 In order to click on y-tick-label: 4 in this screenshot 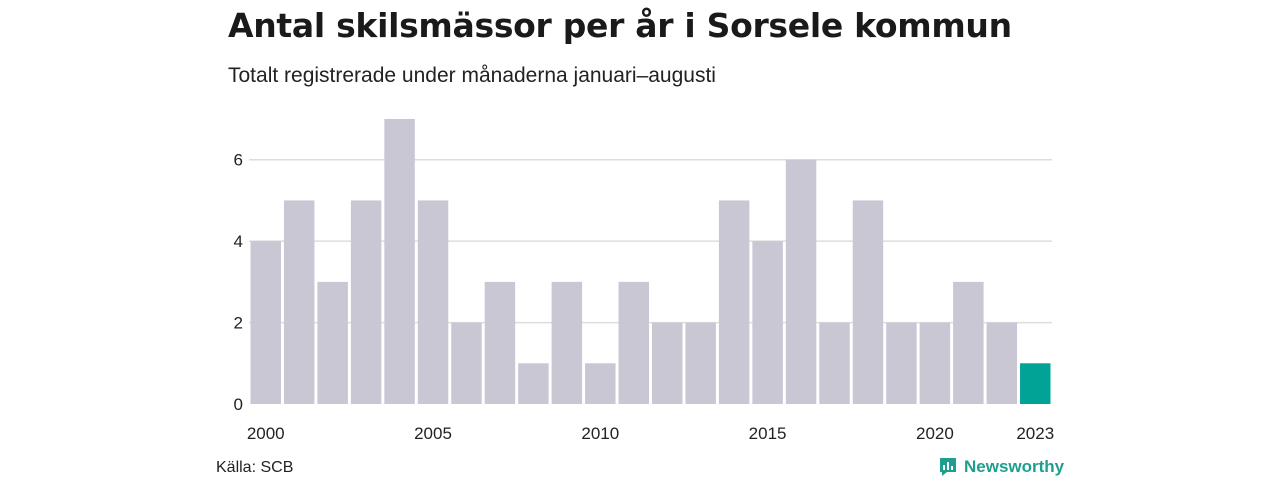, I will do `click(238, 241)`.